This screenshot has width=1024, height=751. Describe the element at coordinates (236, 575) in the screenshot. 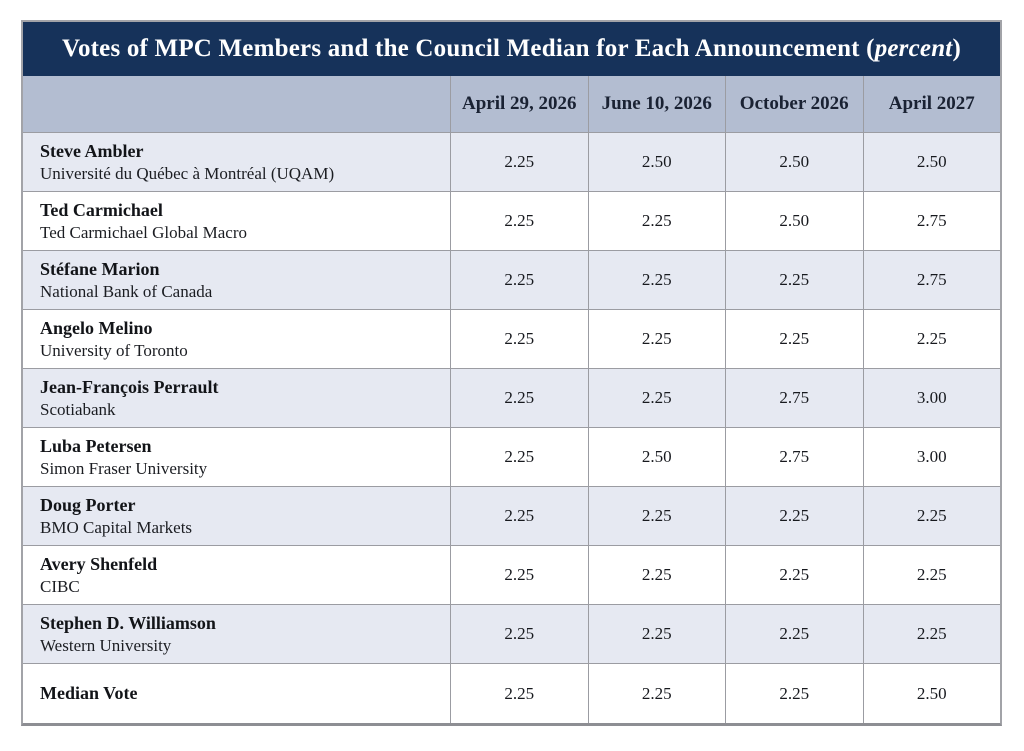

I see `member-cell: Avery Shenfeld CIBC` at that location.